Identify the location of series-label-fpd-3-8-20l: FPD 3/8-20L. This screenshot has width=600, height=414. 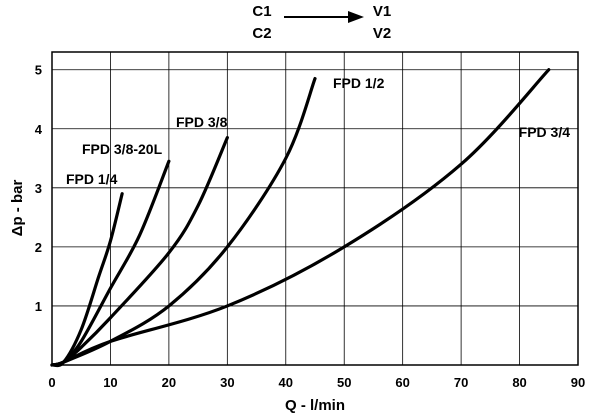
(122, 149).